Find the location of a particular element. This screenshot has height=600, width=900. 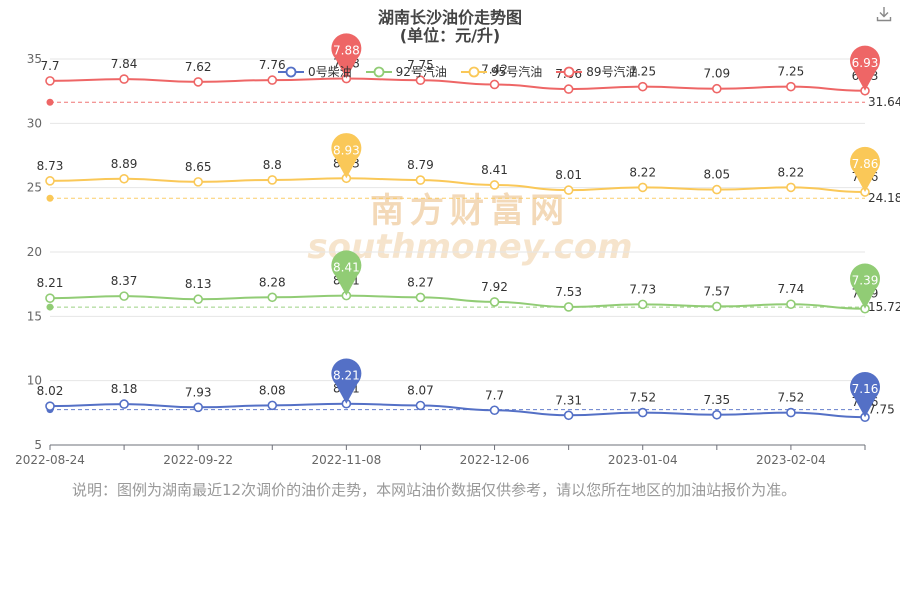

max-pin-label: 8.41 is located at coordinates (346, 268).